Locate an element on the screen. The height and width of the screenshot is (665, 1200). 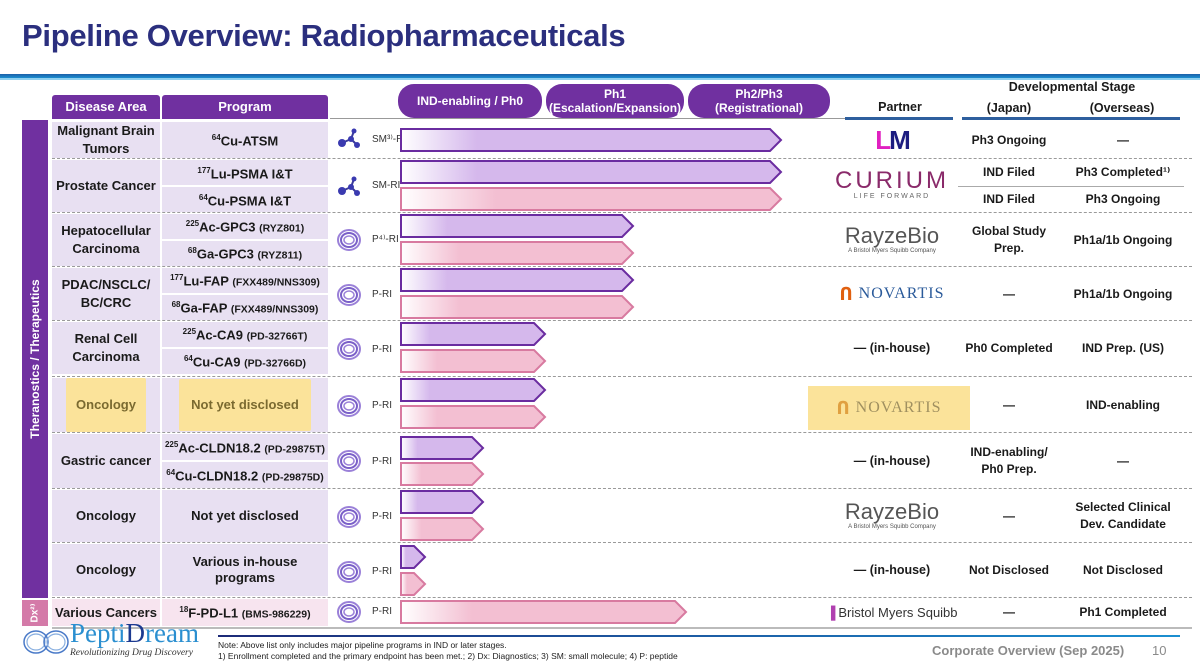
corporate-overview-label: Corporate Overview (Sep 2025) is located at coordinates (1028, 650).